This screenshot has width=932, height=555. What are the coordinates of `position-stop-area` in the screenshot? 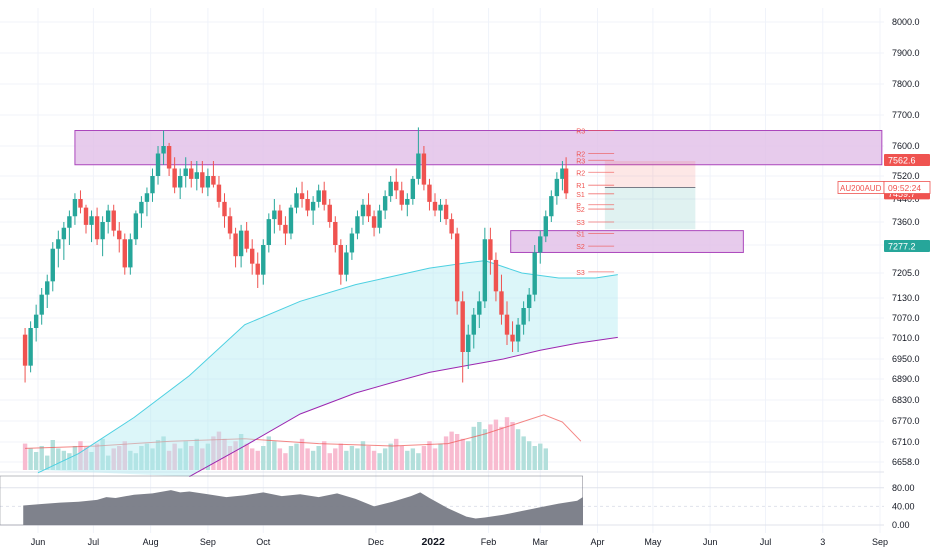 It's located at (650, 174).